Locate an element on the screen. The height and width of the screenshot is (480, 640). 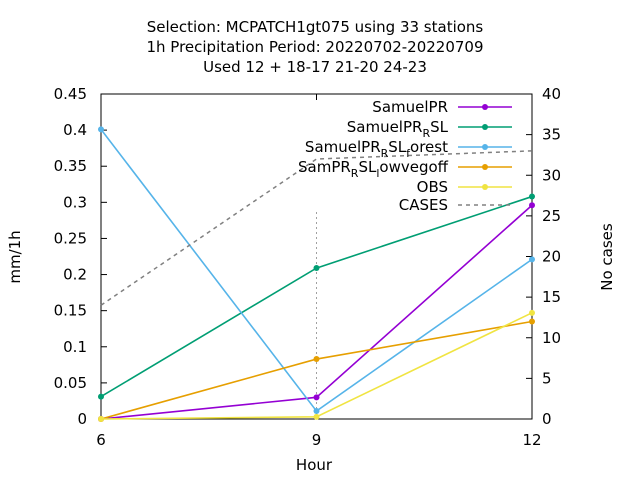
y2-tick-label: 10 is located at coordinates (551, 338).